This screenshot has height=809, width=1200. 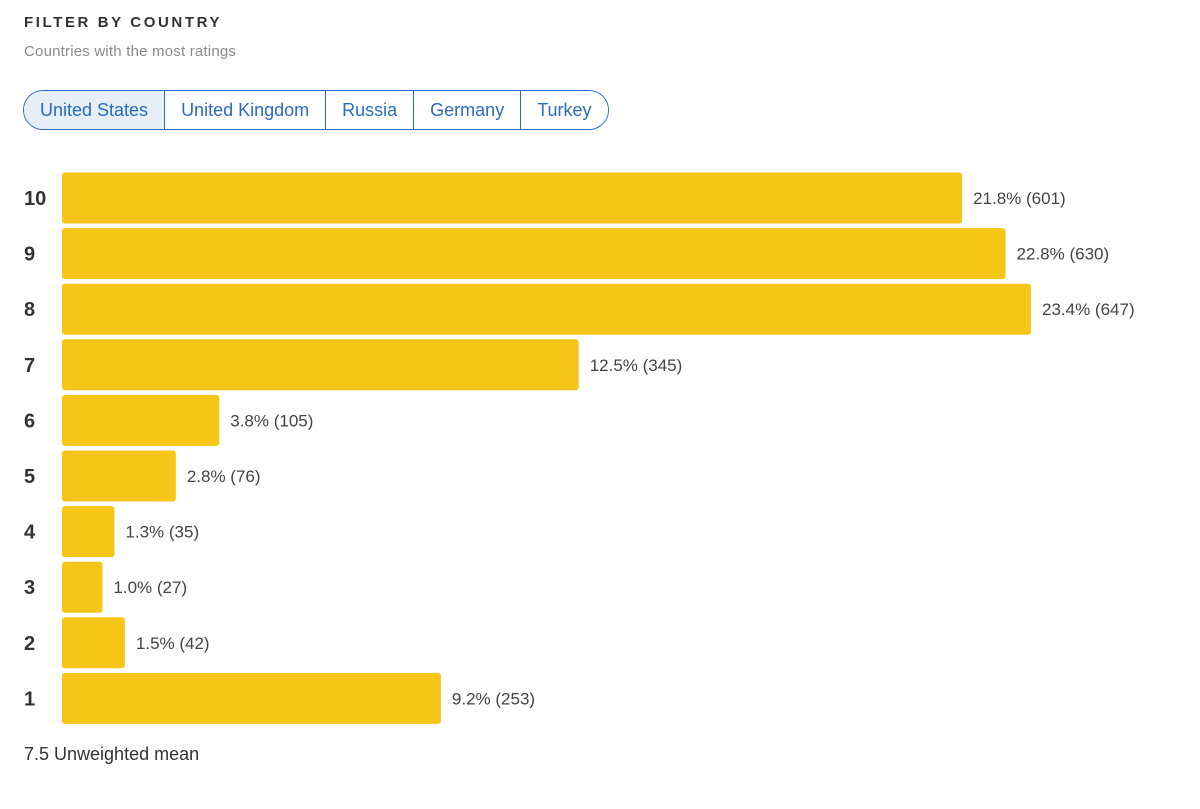 I want to click on rating-label: 7, so click(x=29, y=366).